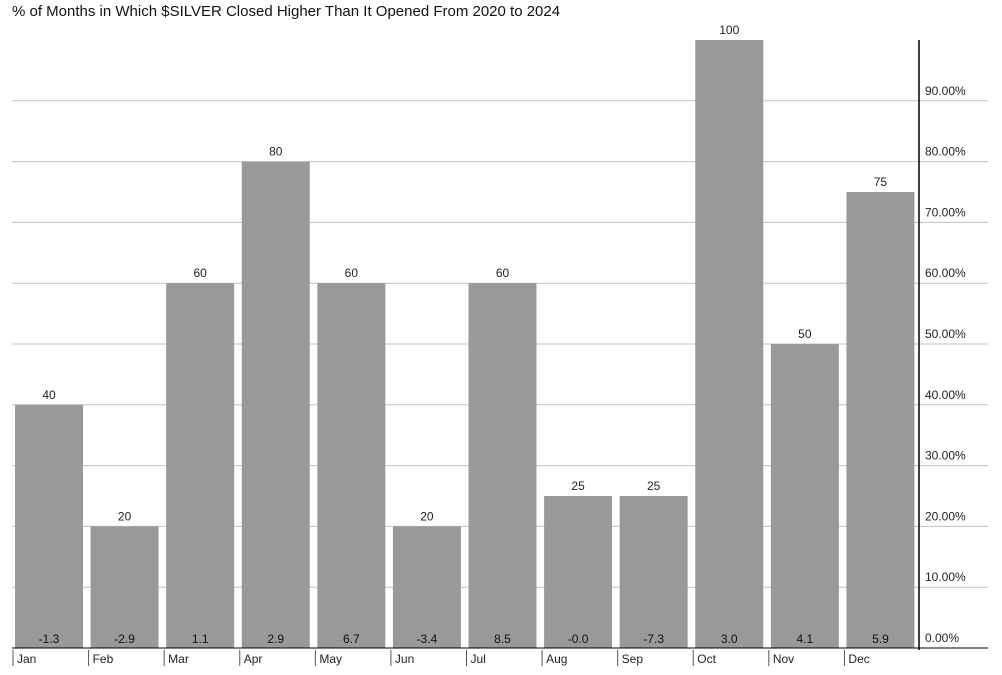  What do you see at coordinates (253, 659) in the screenshot?
I see `x-tick-label: Apr` at bounding box center [253, 659].